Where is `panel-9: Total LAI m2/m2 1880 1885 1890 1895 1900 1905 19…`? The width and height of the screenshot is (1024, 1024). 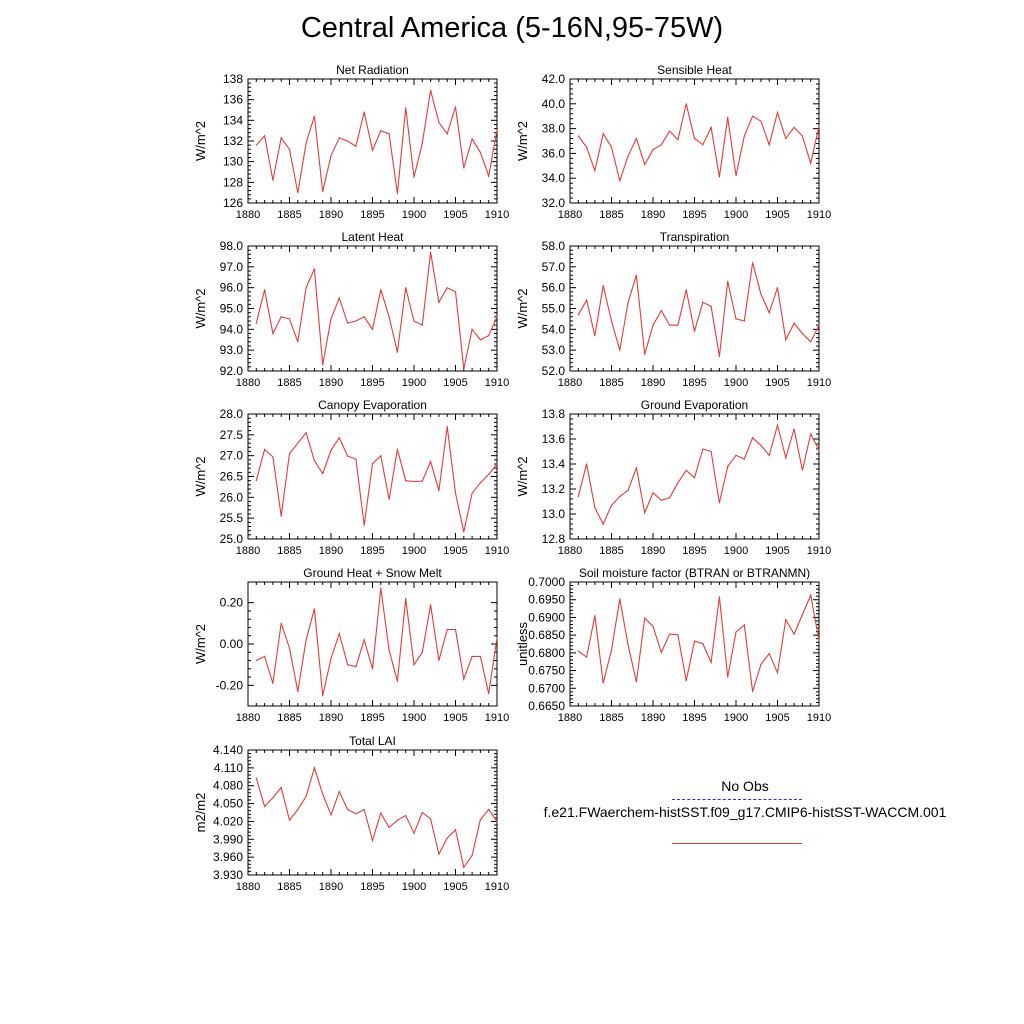
panel-9: Total LAI m2/m2 1880 1885 1890 1895 1900 1905 19… is located at coordinates (351, 813).